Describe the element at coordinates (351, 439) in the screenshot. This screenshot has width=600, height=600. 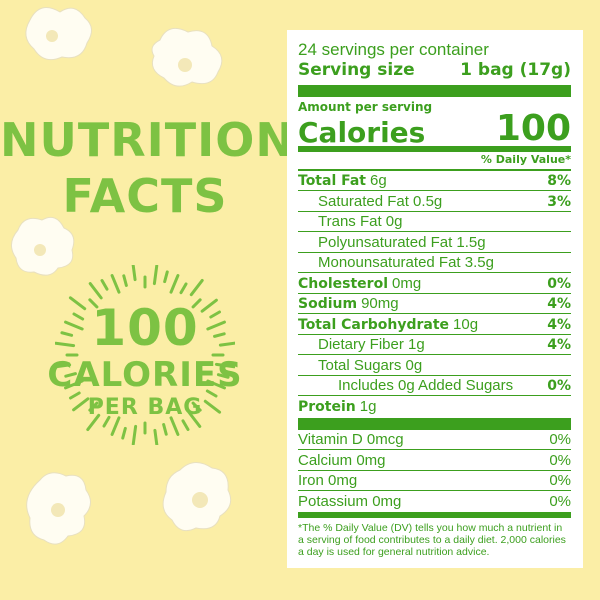
I see `vitamin-name: Vitamin D 0mcg` at that location.